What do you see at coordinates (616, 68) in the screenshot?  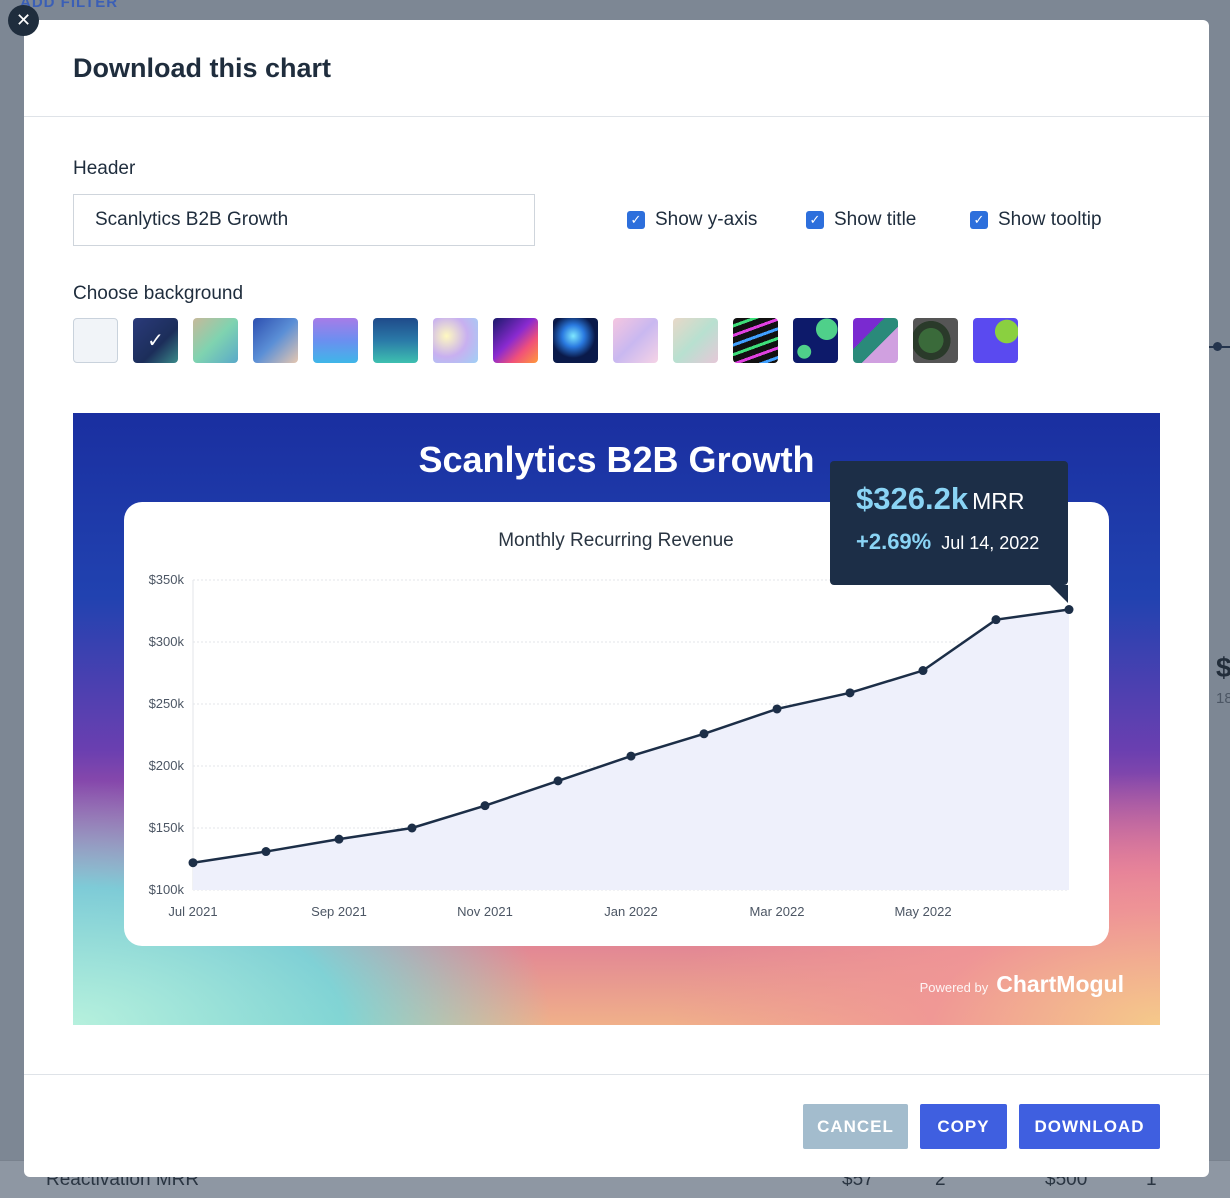 I see `modal-header: Download this chart` at bounding box center [616, 68].